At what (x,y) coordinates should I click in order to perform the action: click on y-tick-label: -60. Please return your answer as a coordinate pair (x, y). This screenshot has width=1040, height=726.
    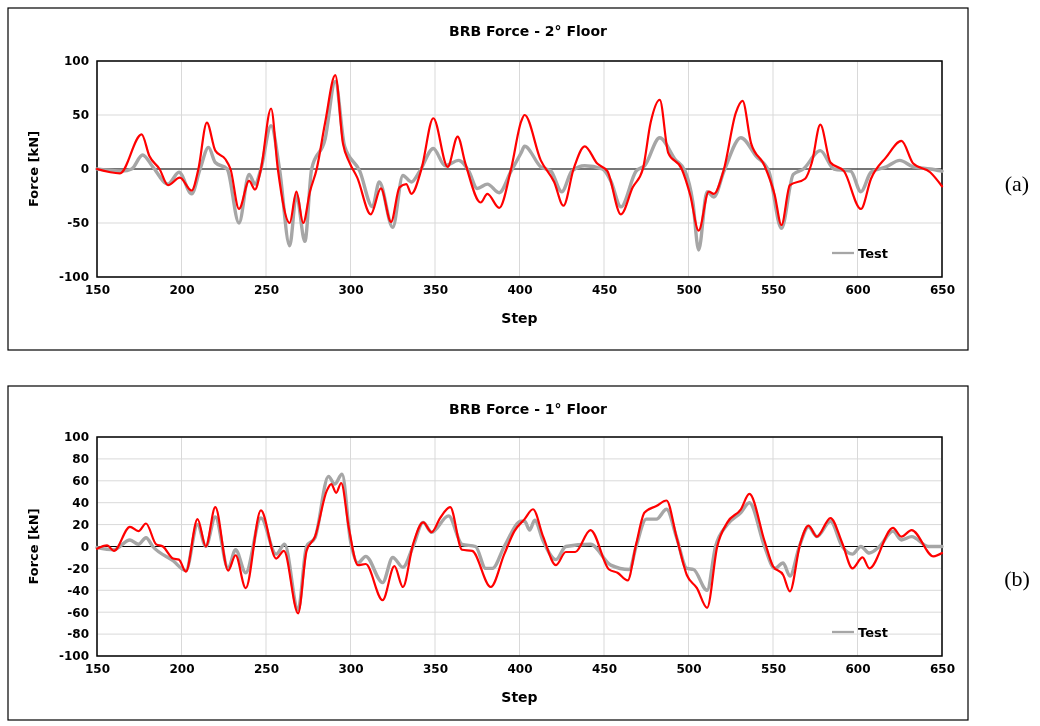
    Looking at the image, I should click on (78, 612).